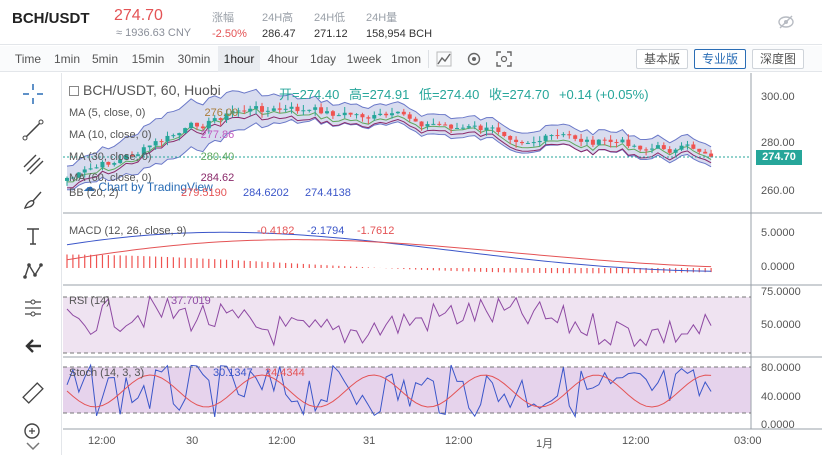  I want to click on last-price: 274.70, so click(138, 15).